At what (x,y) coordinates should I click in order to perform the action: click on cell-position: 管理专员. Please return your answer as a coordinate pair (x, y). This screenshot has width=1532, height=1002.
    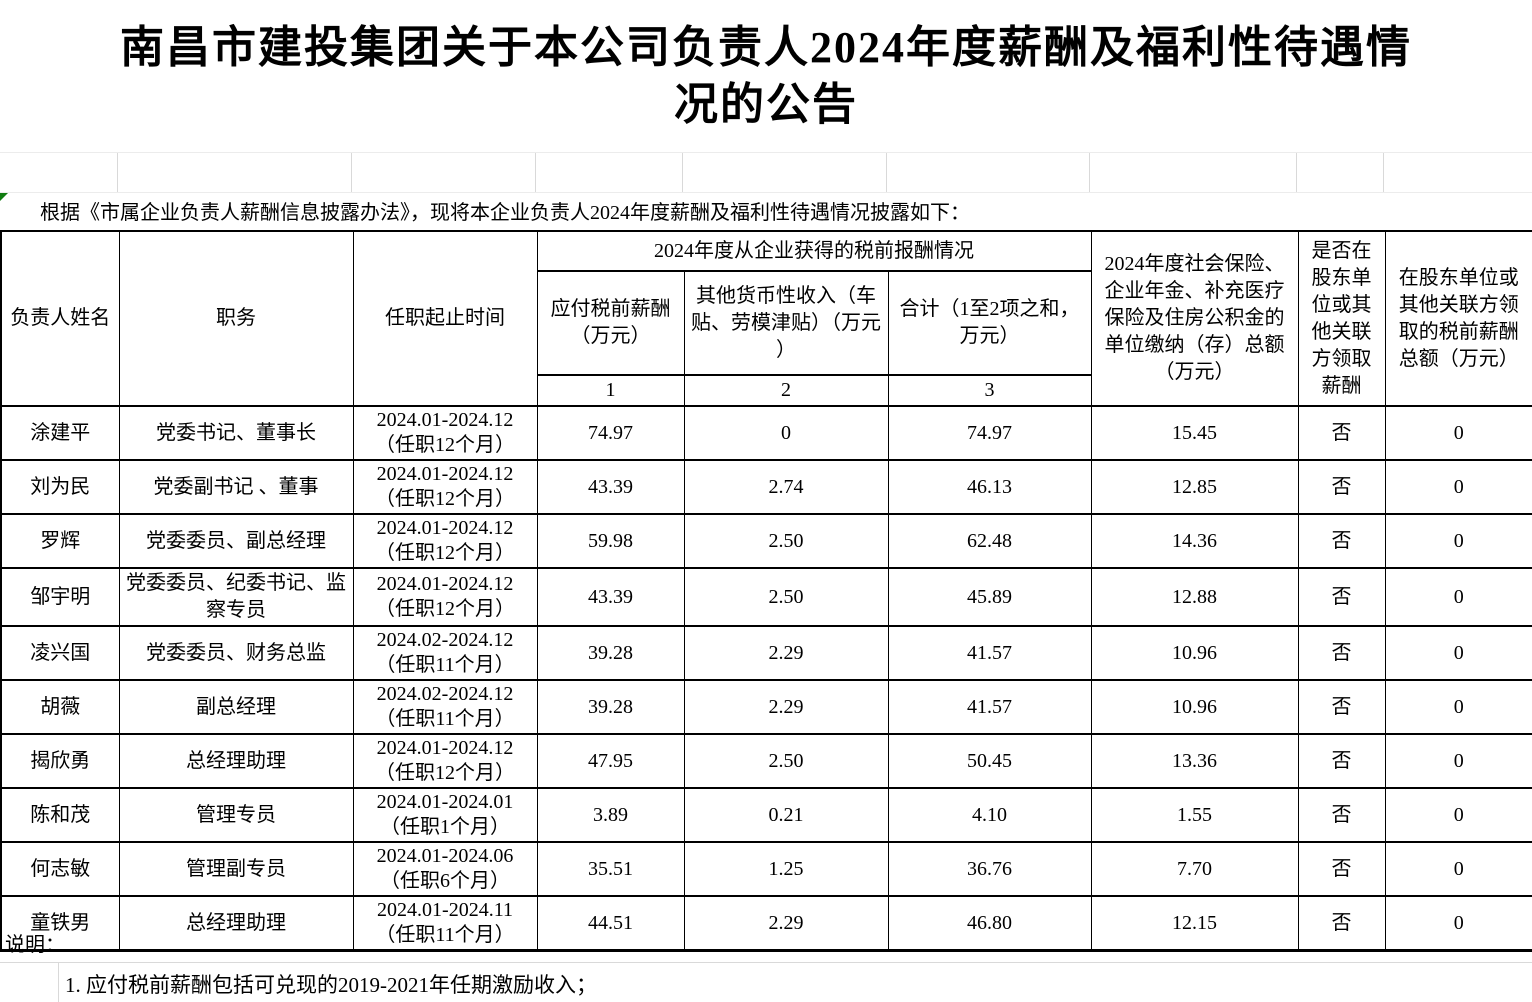
    Looking at the image, I should click on (236, 815).